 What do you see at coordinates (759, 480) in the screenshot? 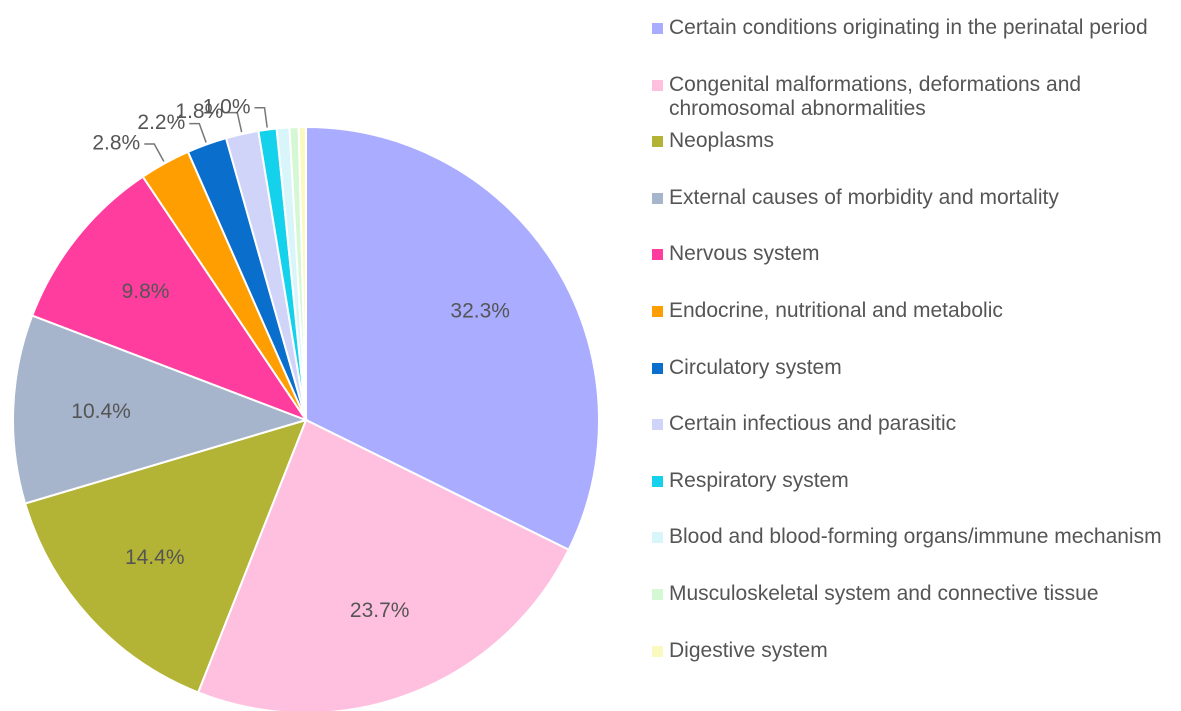
I see `legend-label: Respiratory system` at bounding box center [759, 480].